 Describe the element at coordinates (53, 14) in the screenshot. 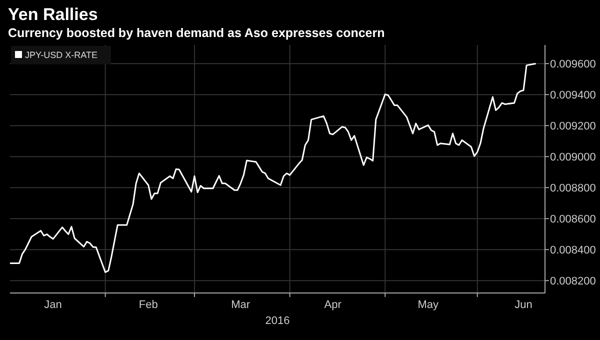

I see `chart-title: Yen Rallies` at that location.